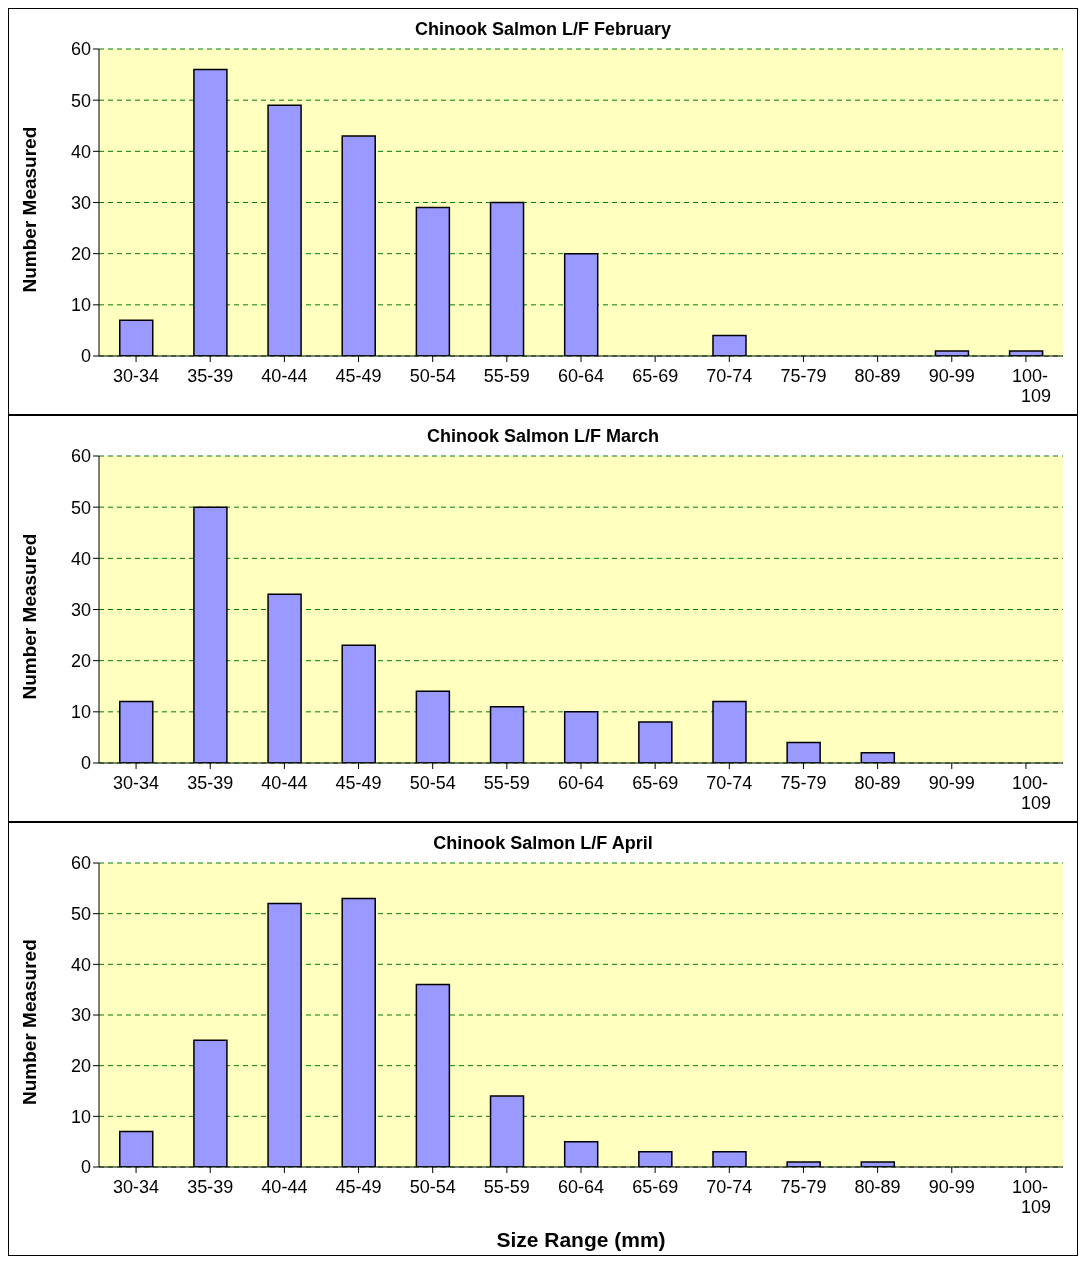  I want to click on chart-title: Chinook Salmon L/F April, so click(543, 844).